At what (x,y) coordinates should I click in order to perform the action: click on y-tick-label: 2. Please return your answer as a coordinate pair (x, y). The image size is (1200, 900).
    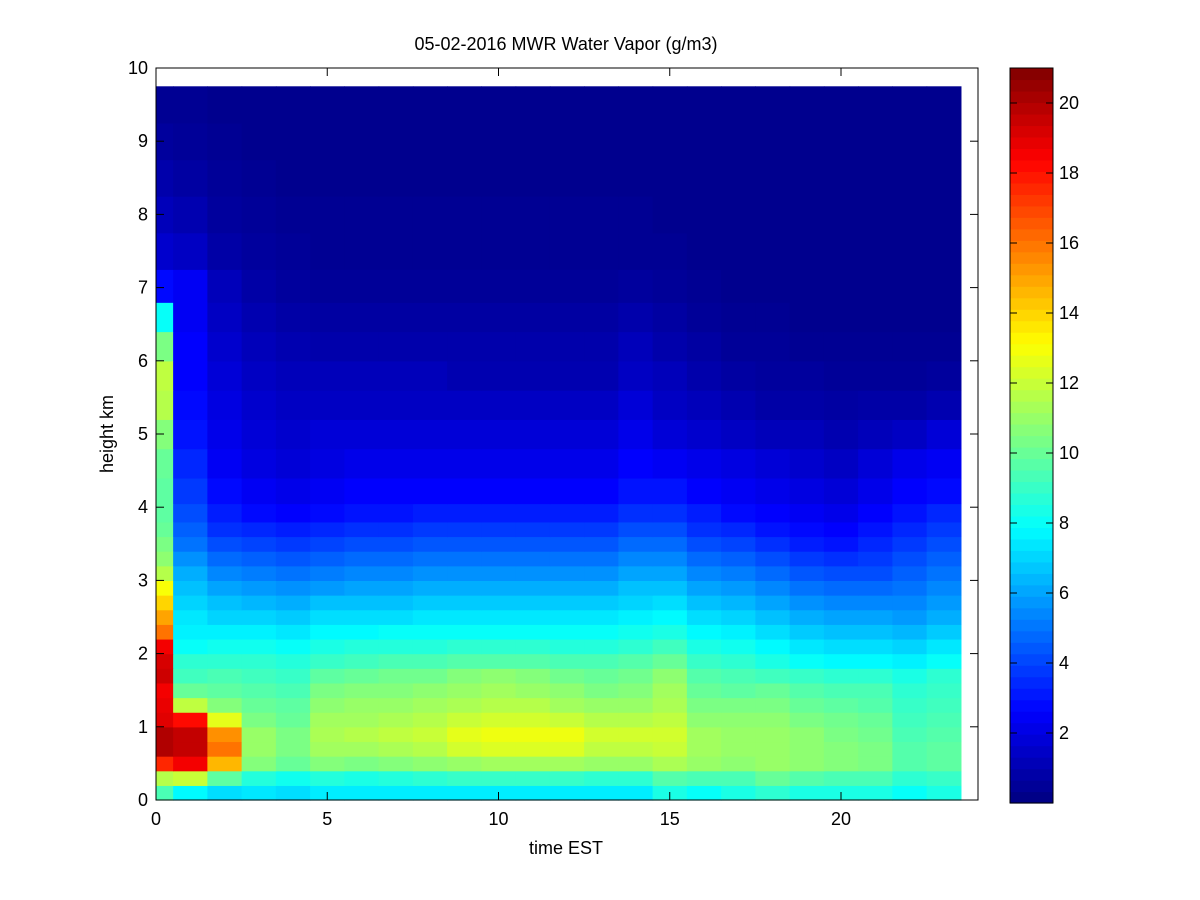
    Looking at the image, I should click on (143, 654).